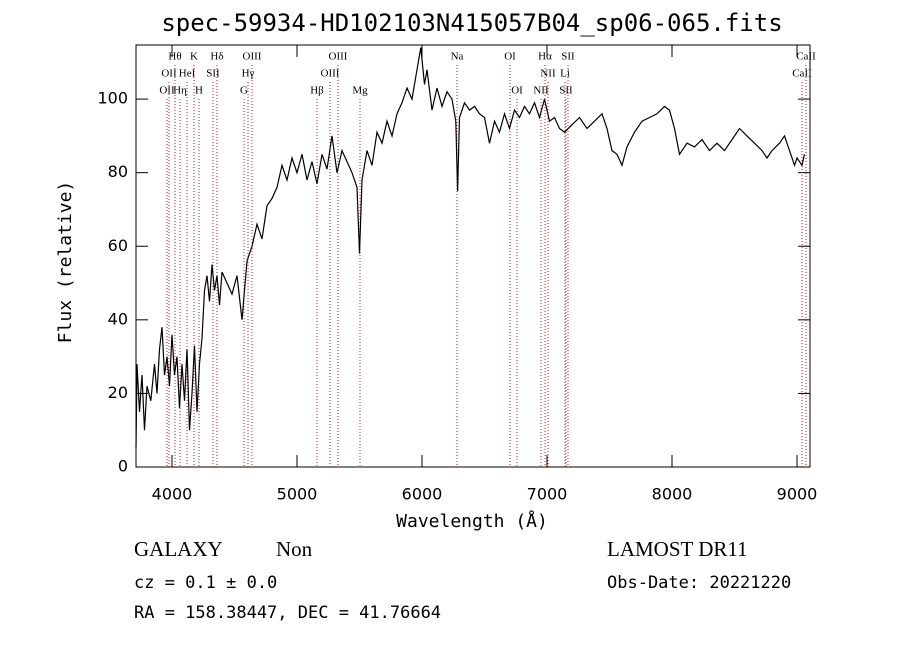 The image size is (900, 649). Describe the element at coordinates (360, 91) in the screenshot. I see `spectral-line-label: Mg` at that location.